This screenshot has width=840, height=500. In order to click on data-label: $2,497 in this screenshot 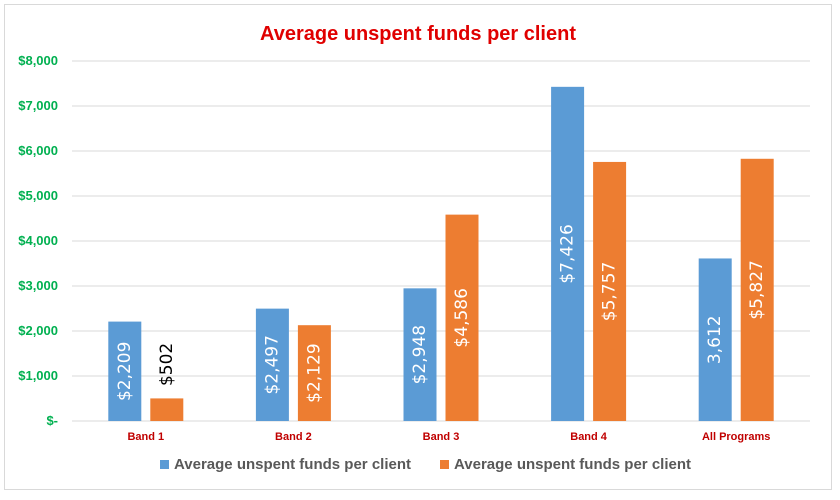, I will do `click(272, 364)`.